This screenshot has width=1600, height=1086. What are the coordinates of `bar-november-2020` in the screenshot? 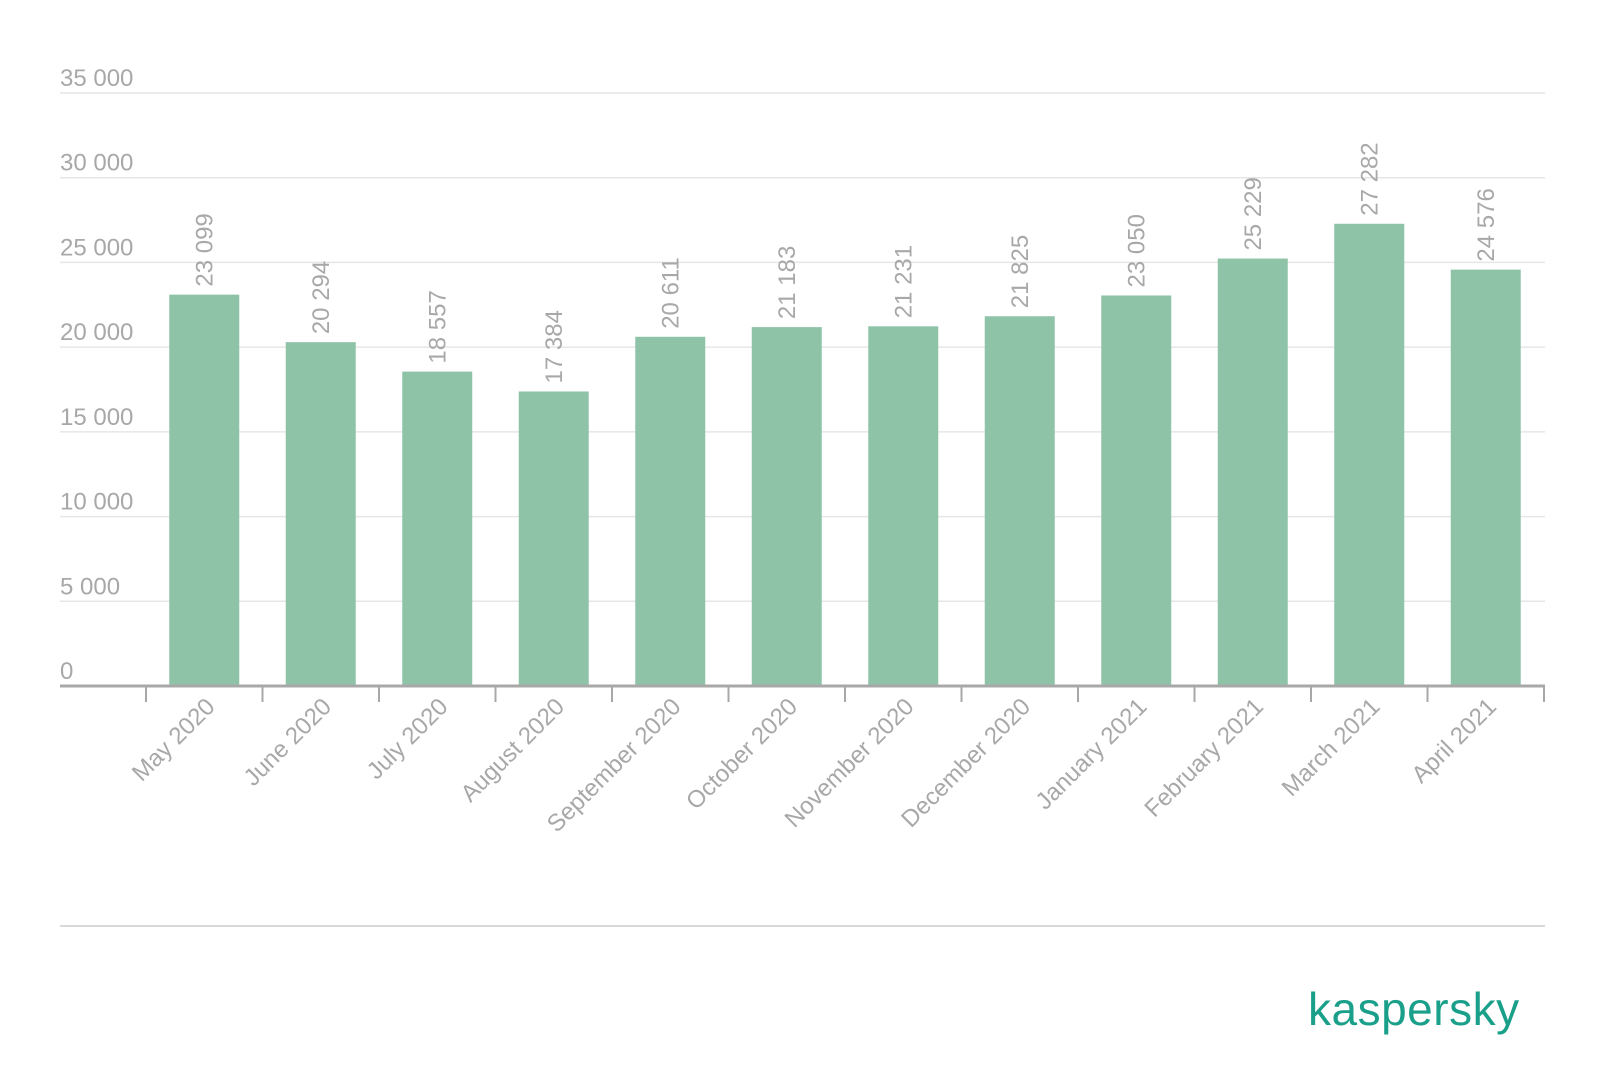 It's located at (903, 506).